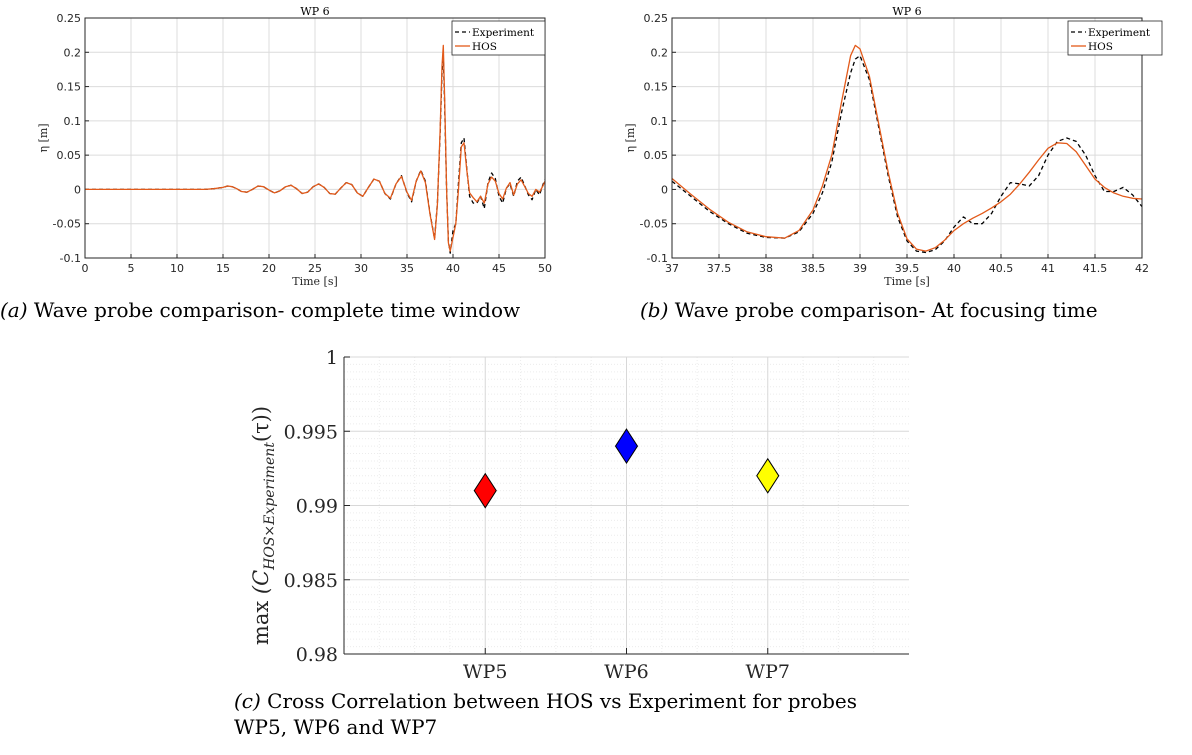  What do you see at coordinates (315, 268) in the screenshot?
I see `x-tick-label: 25` at bounding box center [315, 268].